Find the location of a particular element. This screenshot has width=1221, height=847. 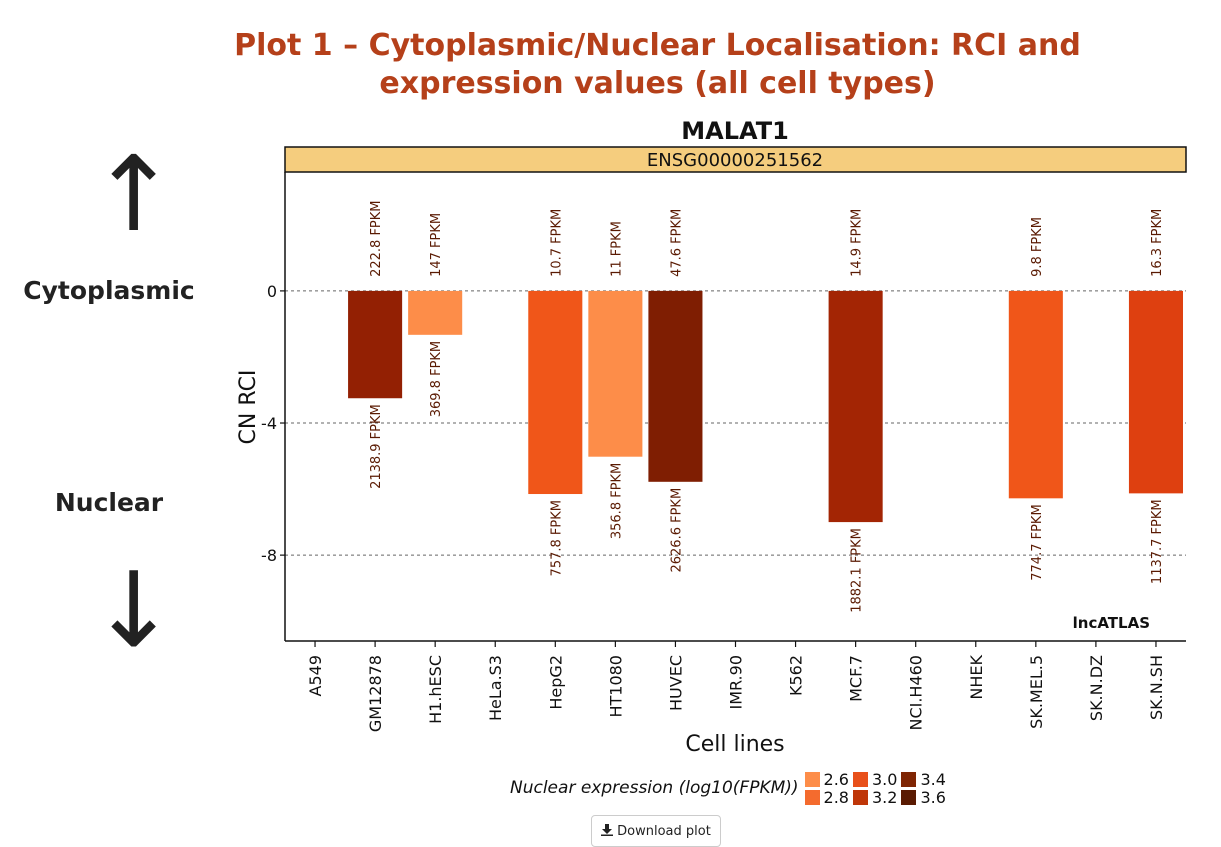

cytoplasmic-fpkm-label: 16.3 FPKM is located at coordinates (1157, 243).